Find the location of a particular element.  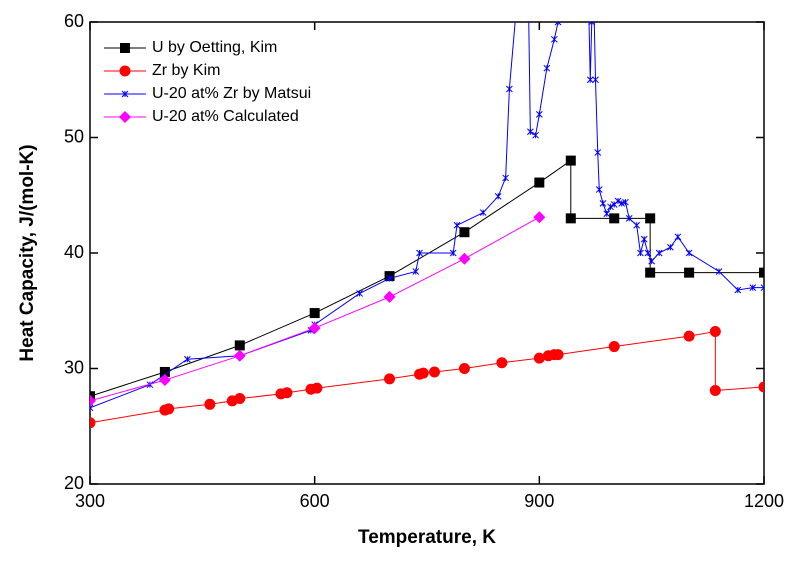

y-tick-label: 50 is located at coordinates (74, 136).